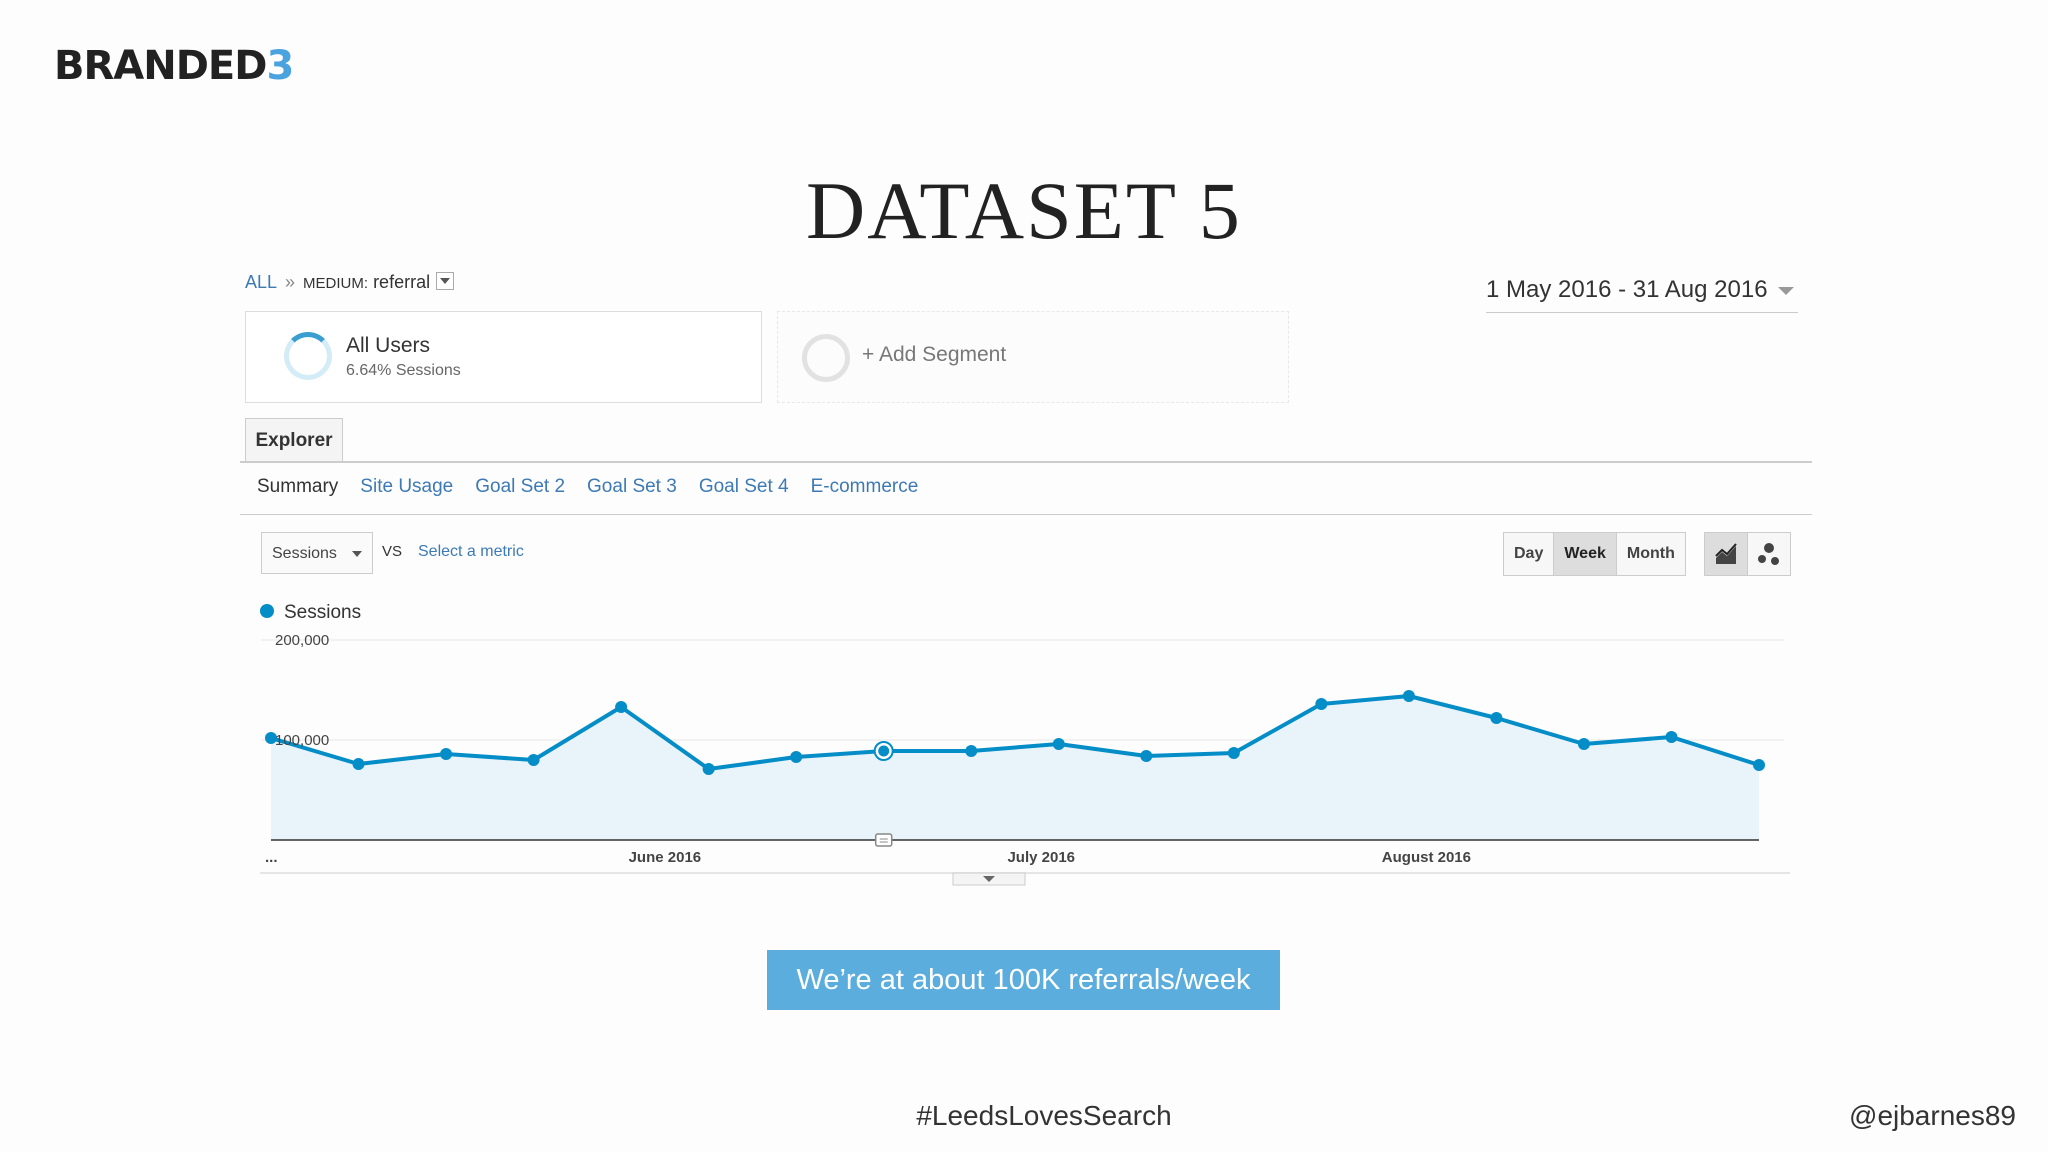 This screenshot has width=2048, height=1152. I want to click on chart-type-toggle, so click(1747, 554).